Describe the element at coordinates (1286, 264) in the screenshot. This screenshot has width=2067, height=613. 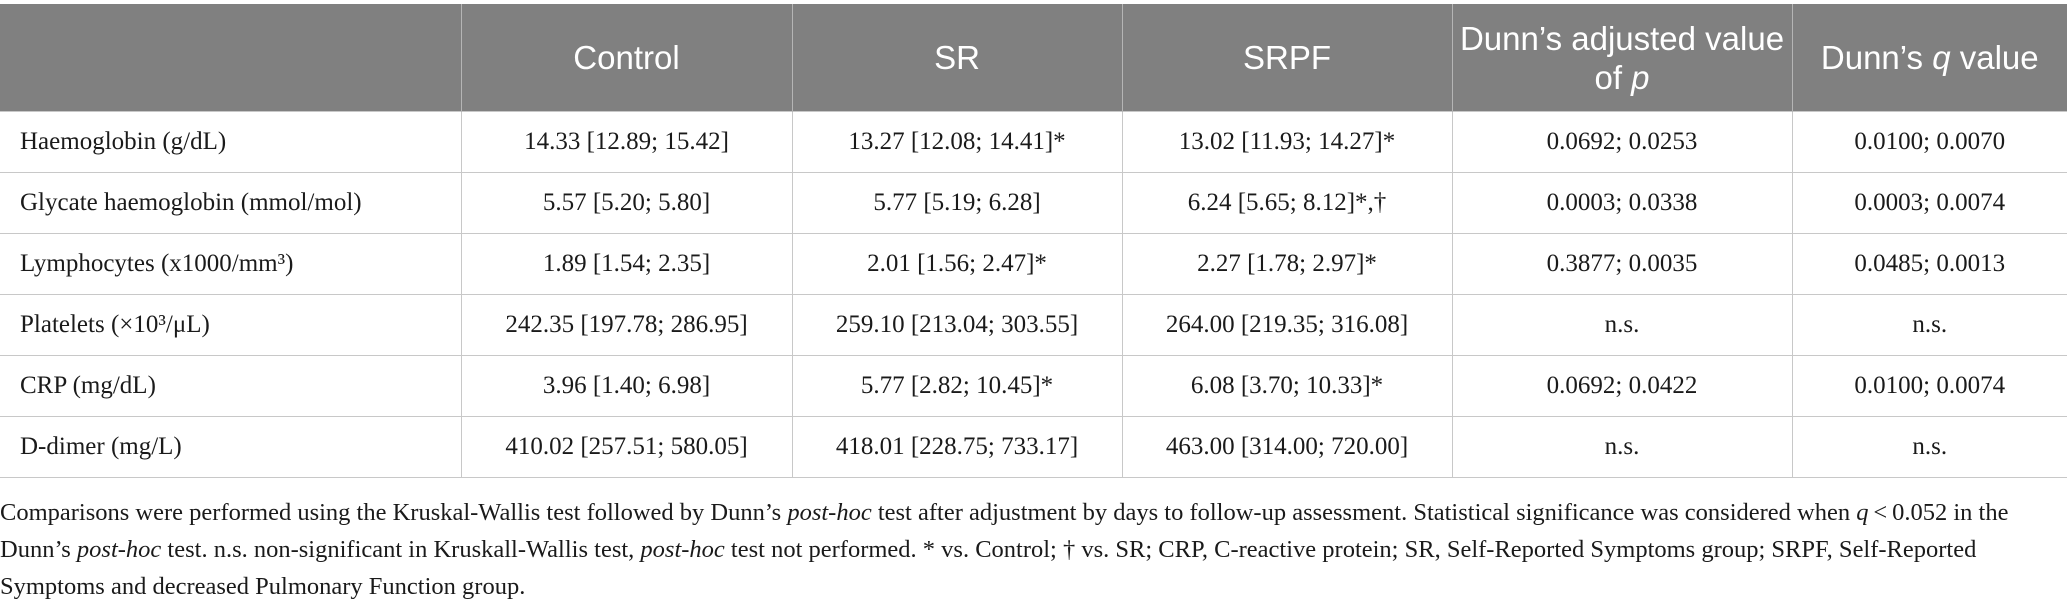
I see `srpf-value: 2.27 [1.78; 2.97]*` at that location.